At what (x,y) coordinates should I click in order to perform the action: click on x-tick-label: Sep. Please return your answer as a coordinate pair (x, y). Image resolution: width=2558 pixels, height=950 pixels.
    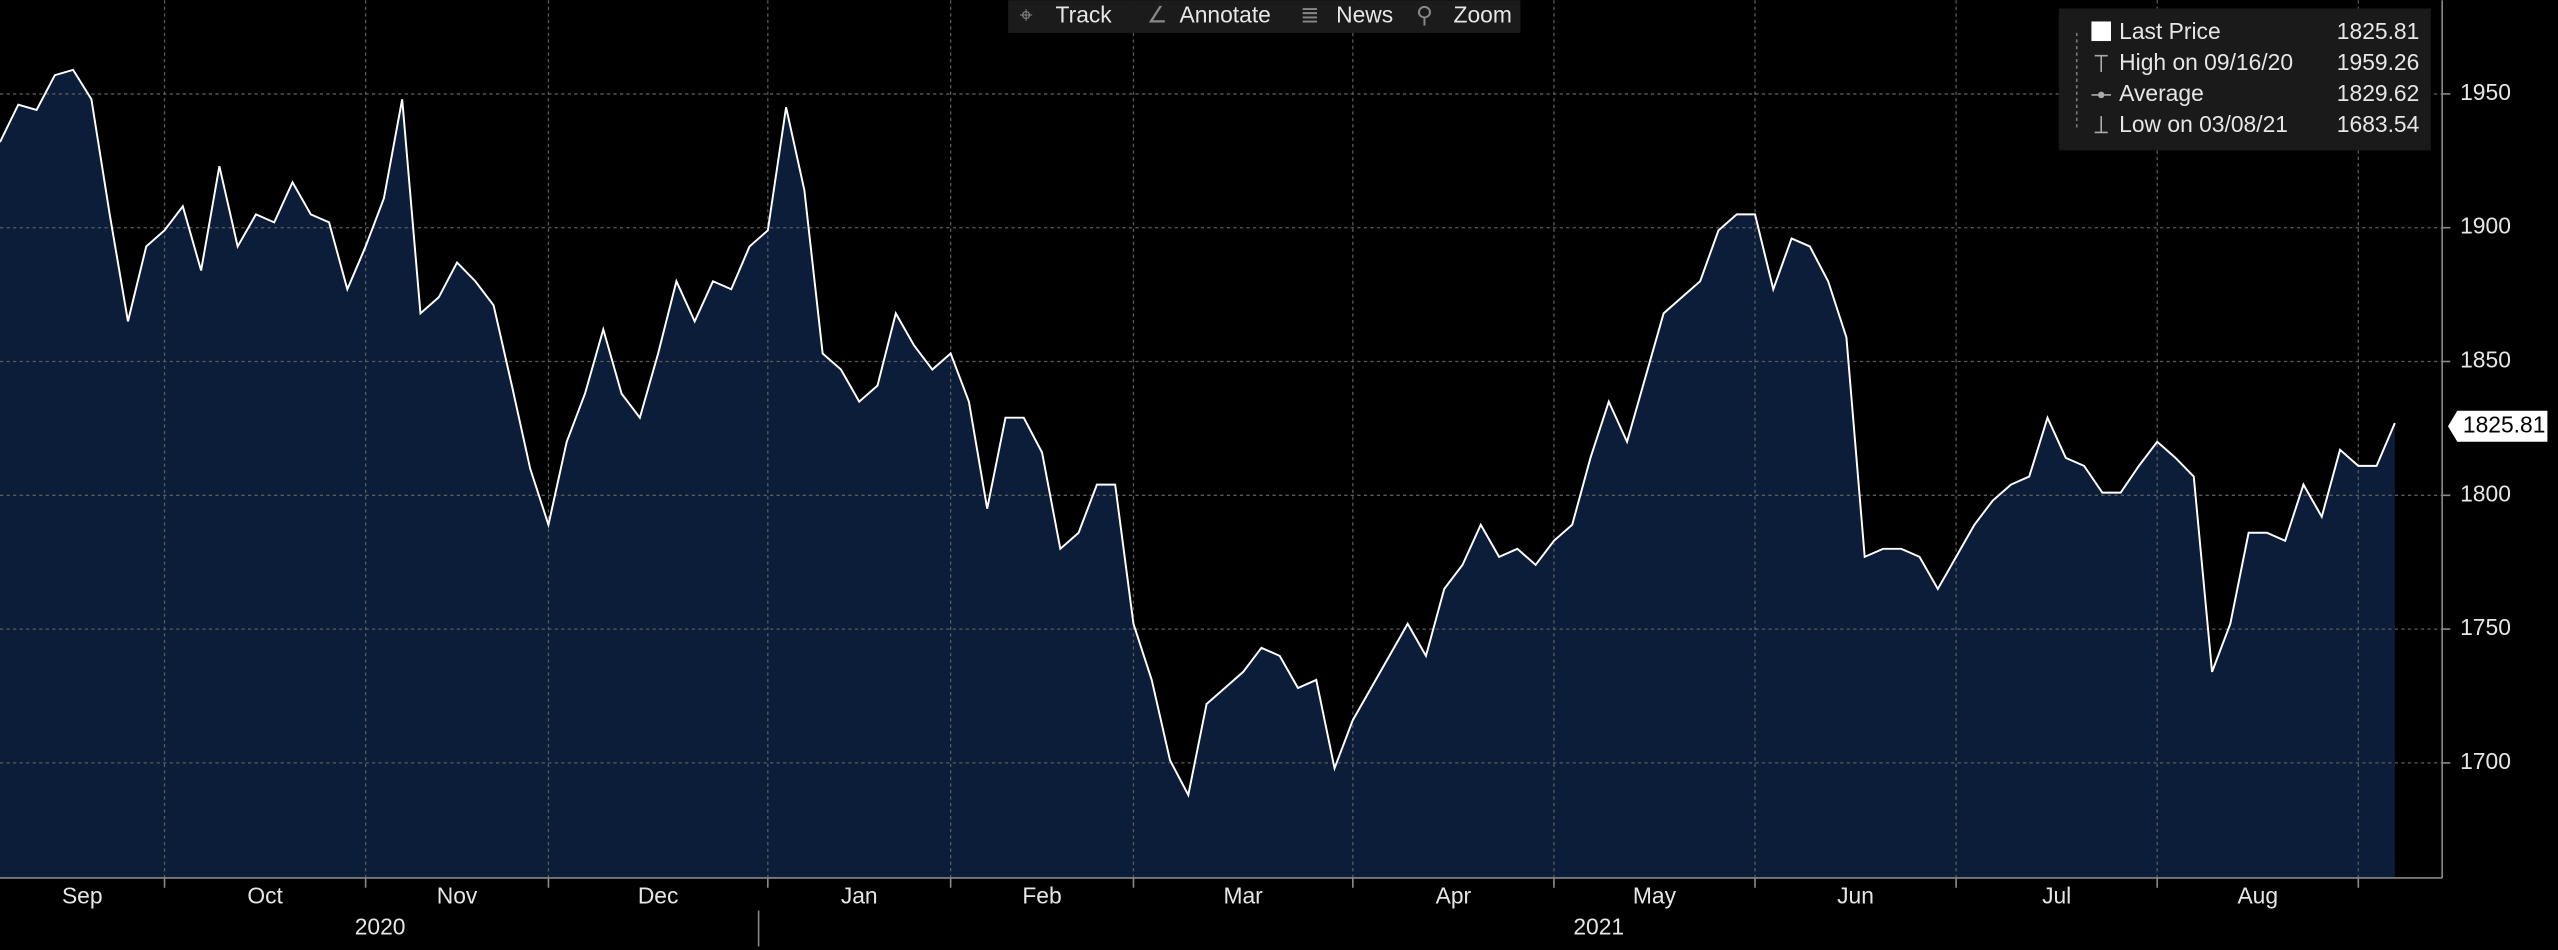
    Looking at the image, I should click on (82, 896).